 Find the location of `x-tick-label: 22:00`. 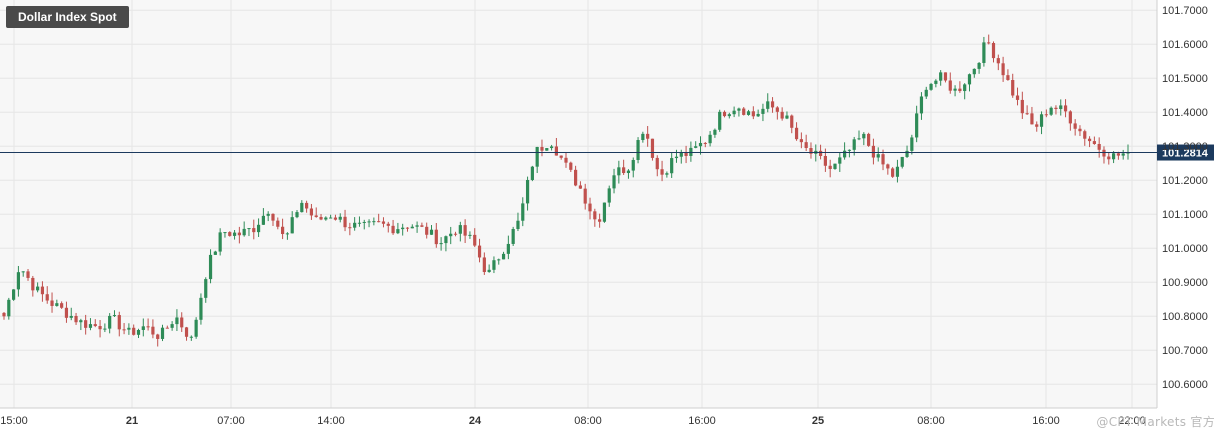

x-tick-label: 22:00 is located at coordinates (1132, 421).